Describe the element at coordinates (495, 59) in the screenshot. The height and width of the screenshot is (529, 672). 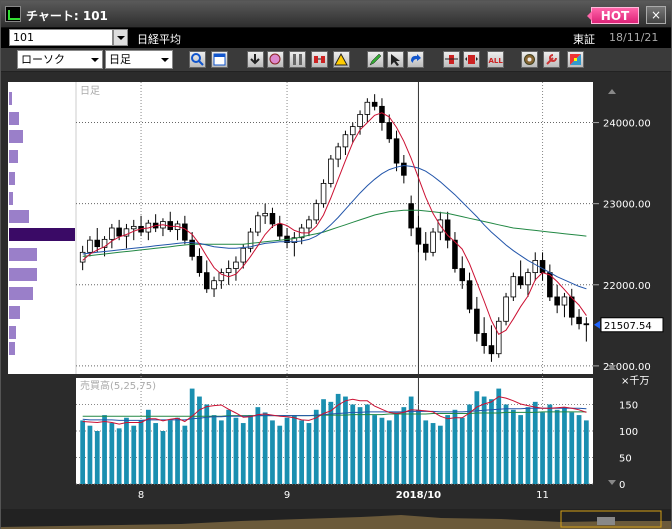
I see `all-button: ALL` at that location.